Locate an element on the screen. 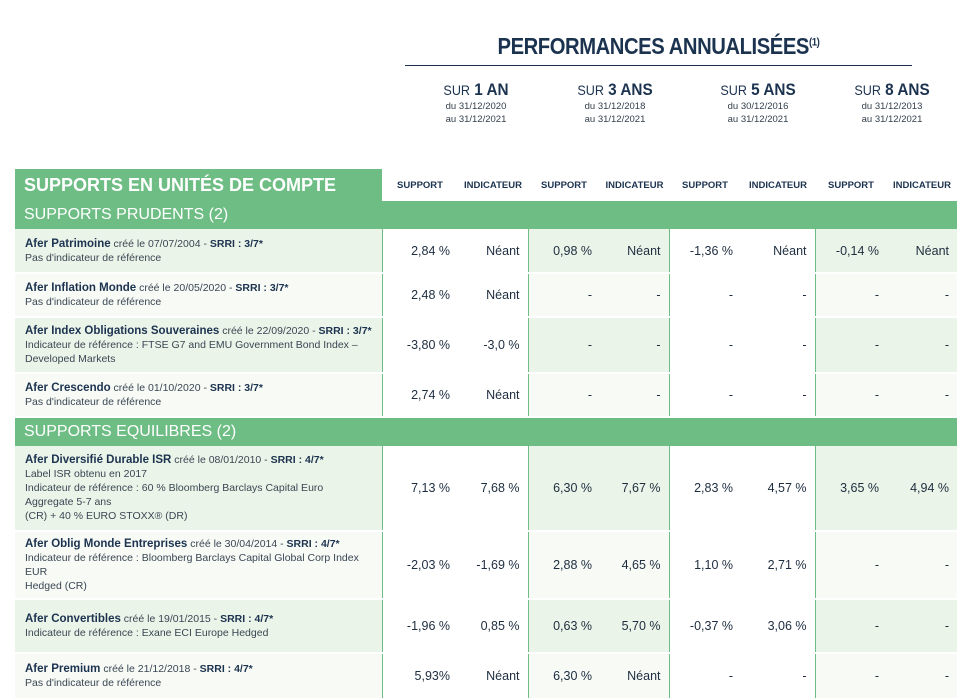 This screenshot has width=971, height=700. fund-created: créé le 19/01/2015 - is located at coordinates (170, 619).